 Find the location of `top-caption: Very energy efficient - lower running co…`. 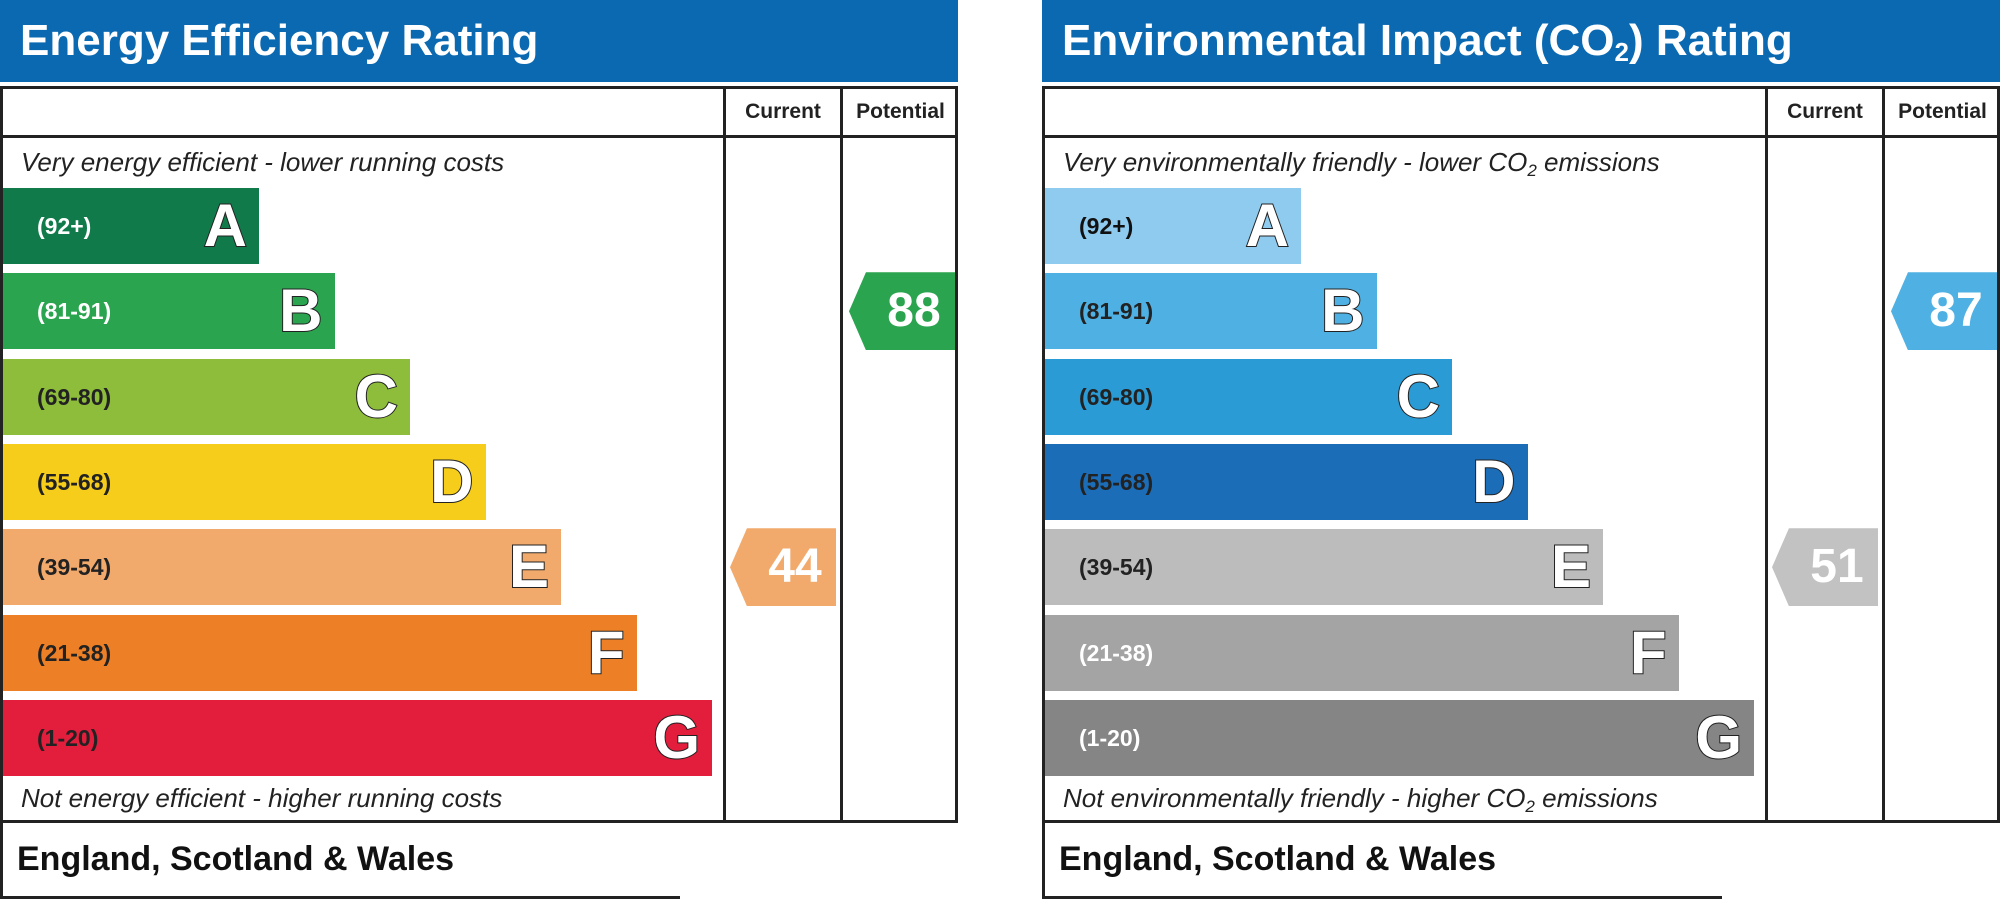

top-caption: Very energy efficient - lower running co… is located at coordinates (263, 162).